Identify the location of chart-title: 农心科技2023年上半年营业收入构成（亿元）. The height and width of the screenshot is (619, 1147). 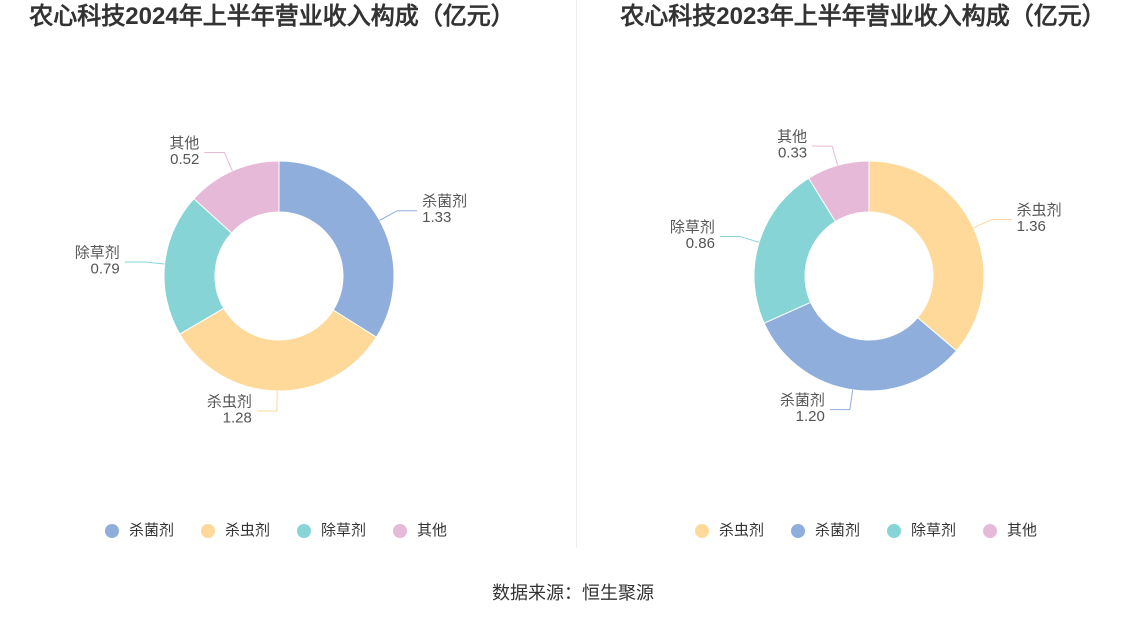
(863, 16).